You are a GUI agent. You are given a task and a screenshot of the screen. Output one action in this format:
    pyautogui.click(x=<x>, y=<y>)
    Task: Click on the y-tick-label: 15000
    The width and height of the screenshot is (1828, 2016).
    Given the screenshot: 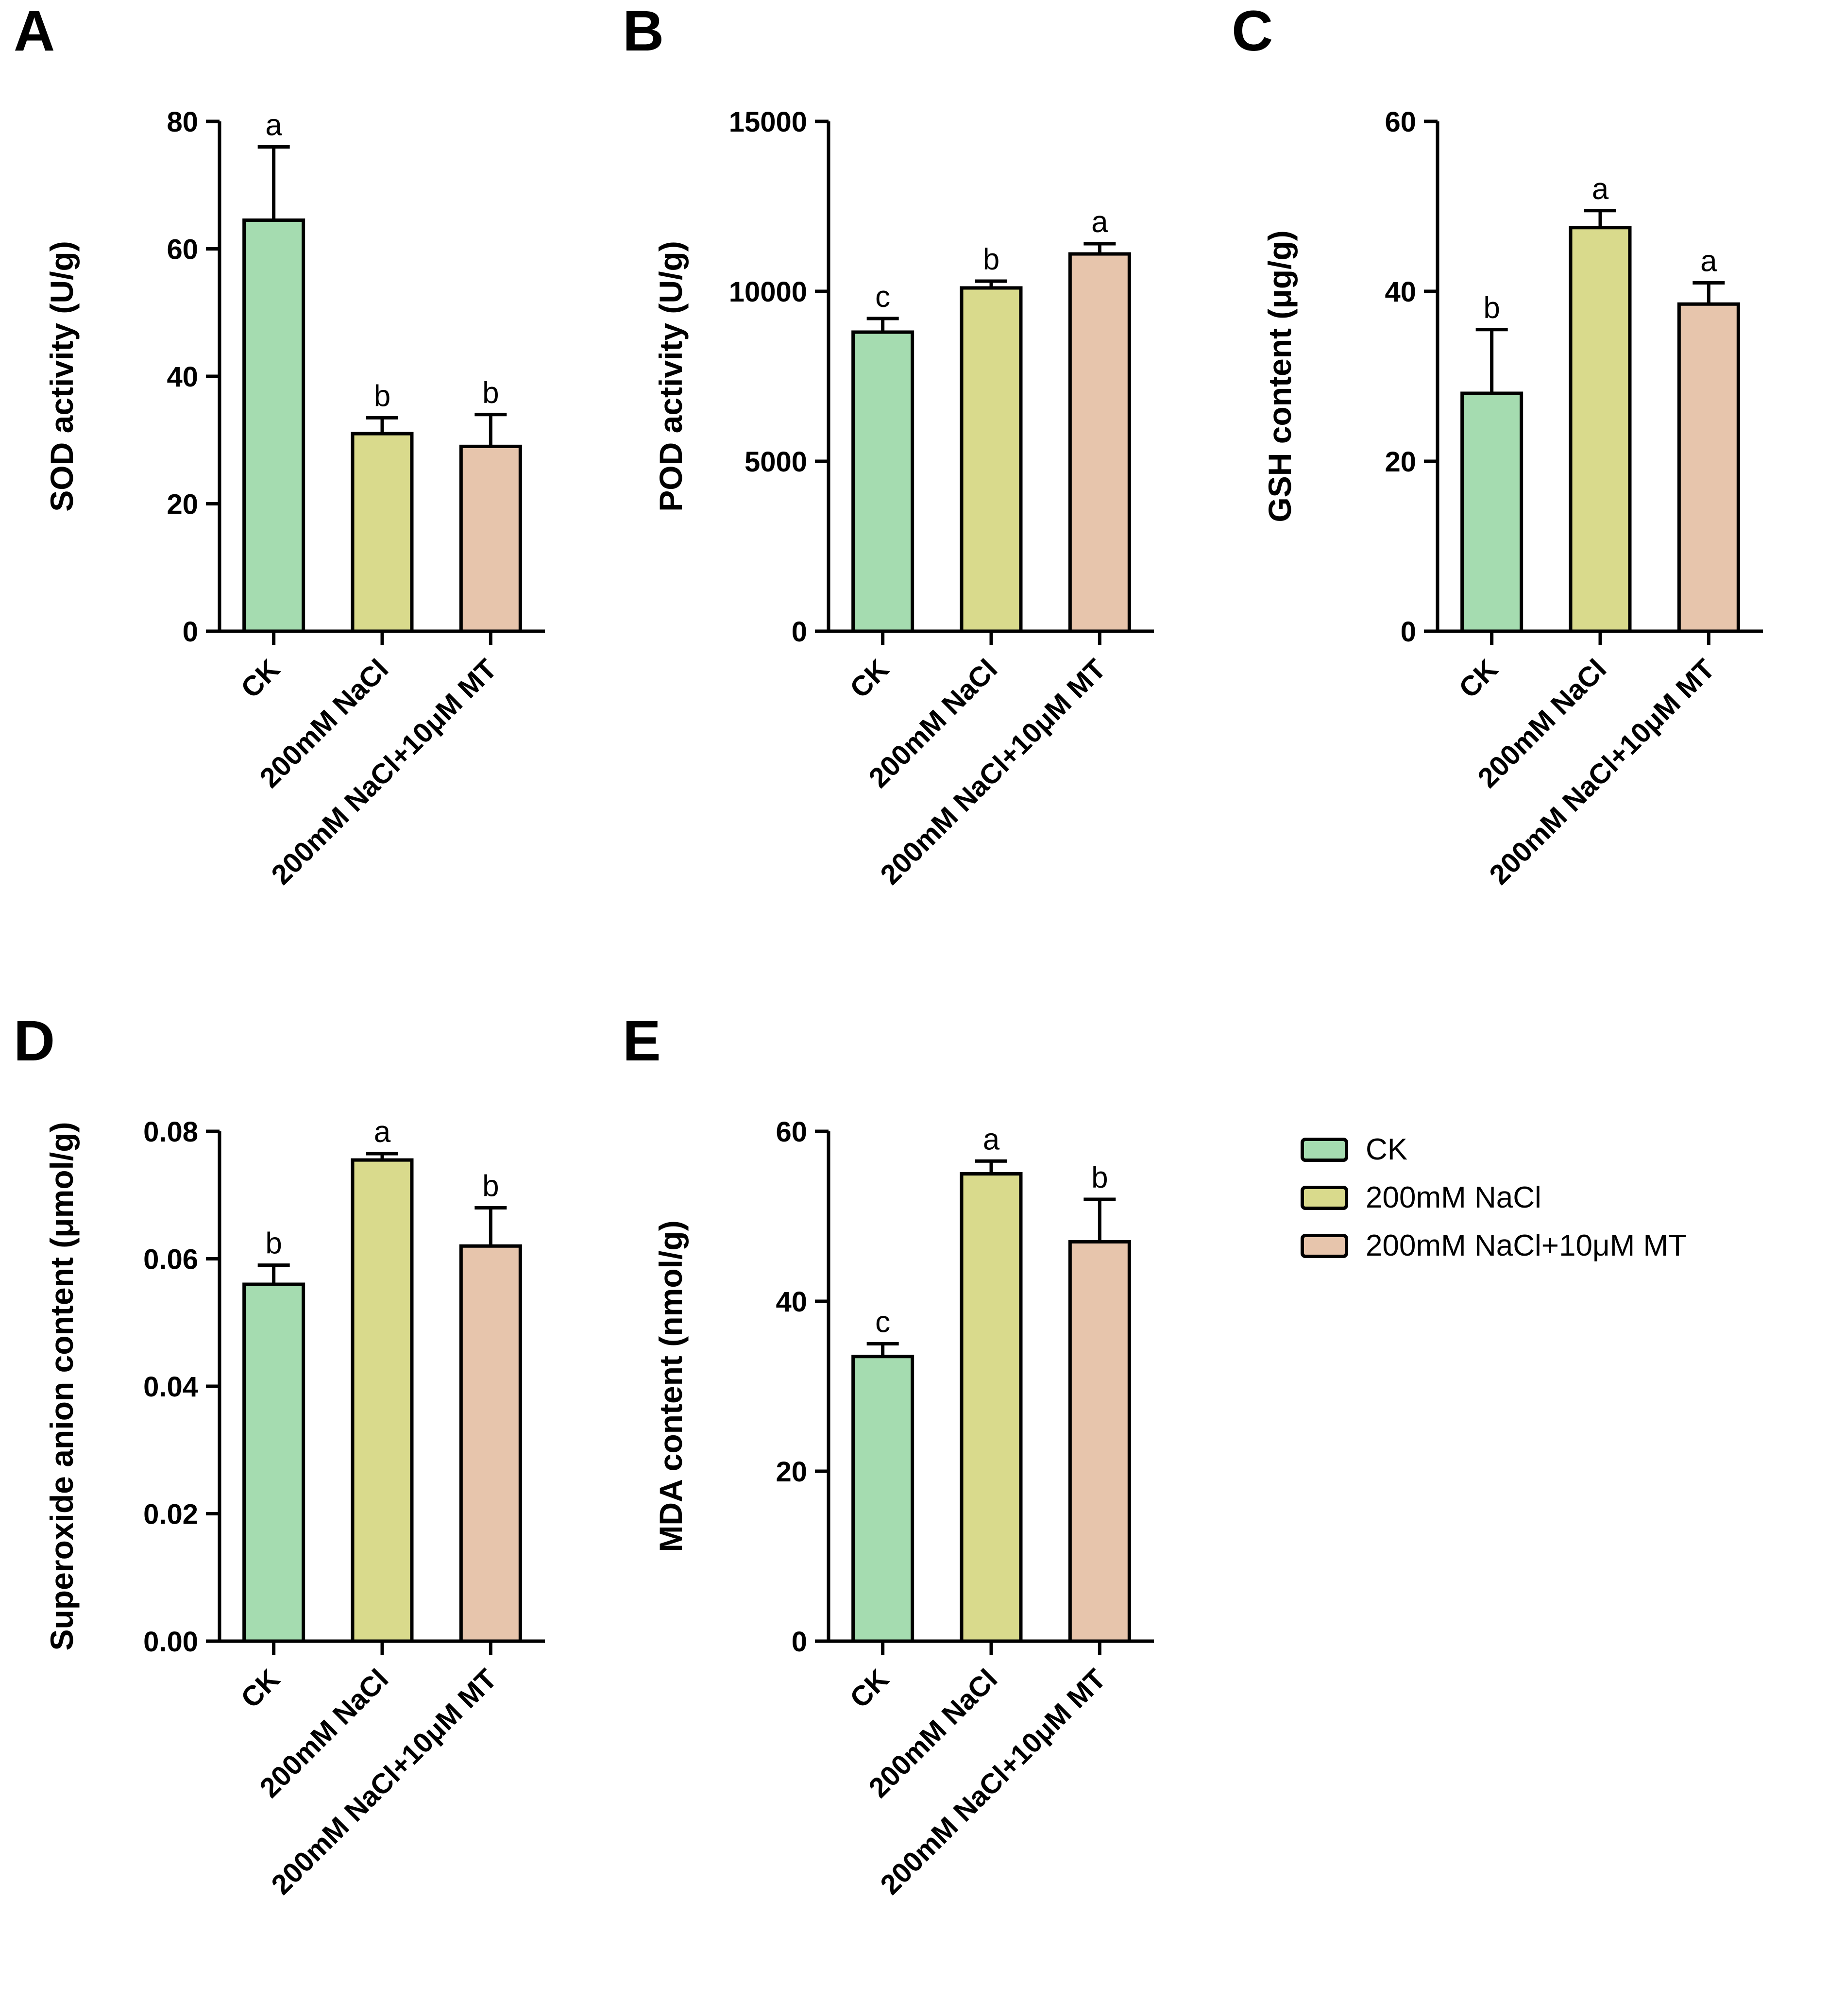 What is the action you would take?
    pyautogui.click(x=768, y=122)
    